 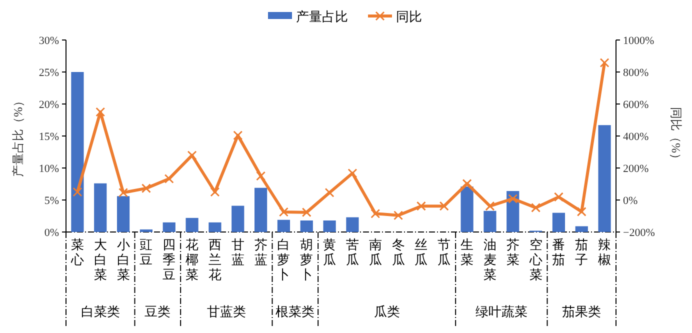 What do you see at coordinates (387, 311) in the screenshot?
I see `text: 瓜类` at bounding box center [387, 311].